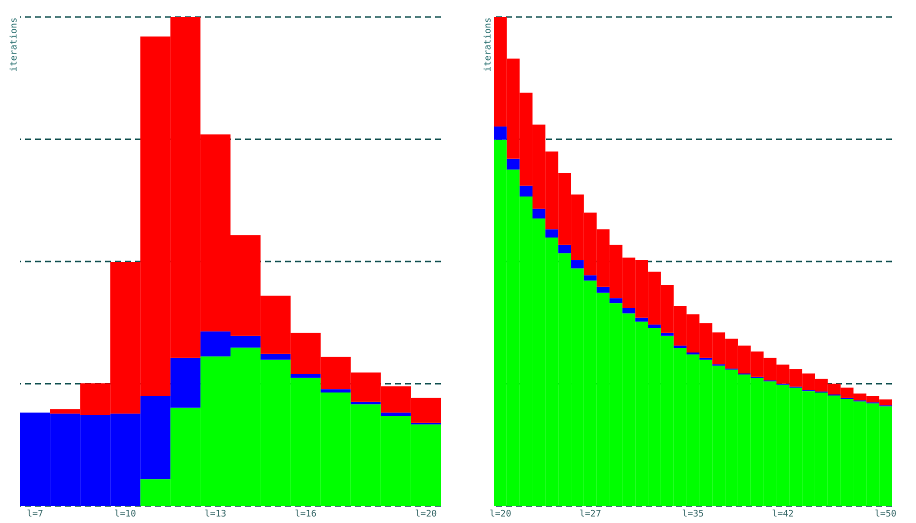 The height and width of the screenshot is (523, 916). What do you see at coordinates (35, 515) in the screenshot?
I see `x-tick-label: l=7` at bounding box center [35, 515].